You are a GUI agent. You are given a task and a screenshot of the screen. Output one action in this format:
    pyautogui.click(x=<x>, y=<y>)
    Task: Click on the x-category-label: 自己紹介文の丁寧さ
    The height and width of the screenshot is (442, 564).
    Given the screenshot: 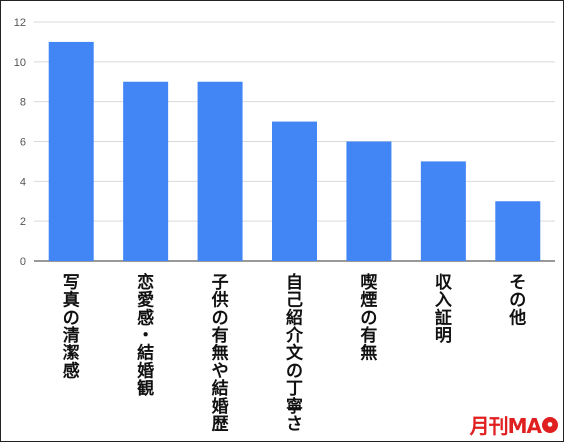 What is the action you would take?
    pyautogui.click(x=294, y=353)
    